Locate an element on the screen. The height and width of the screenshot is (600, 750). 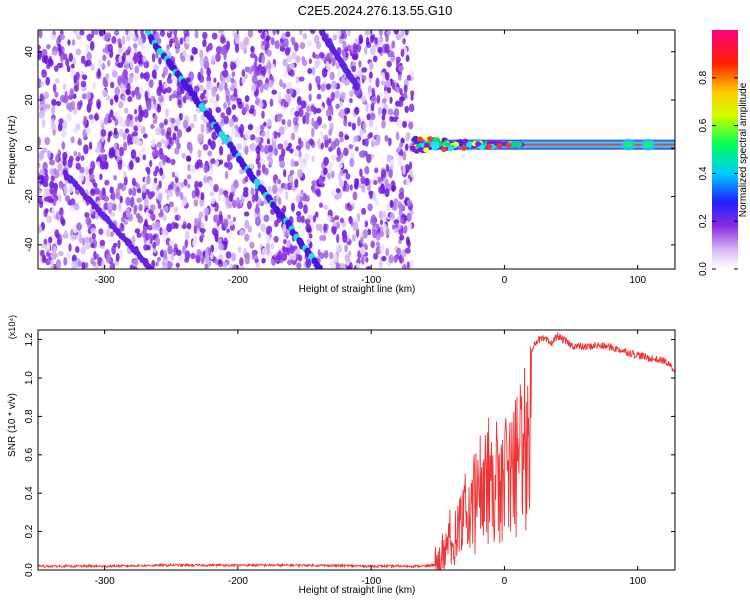
colorbar-gradient is located at coordinates (725, 149).